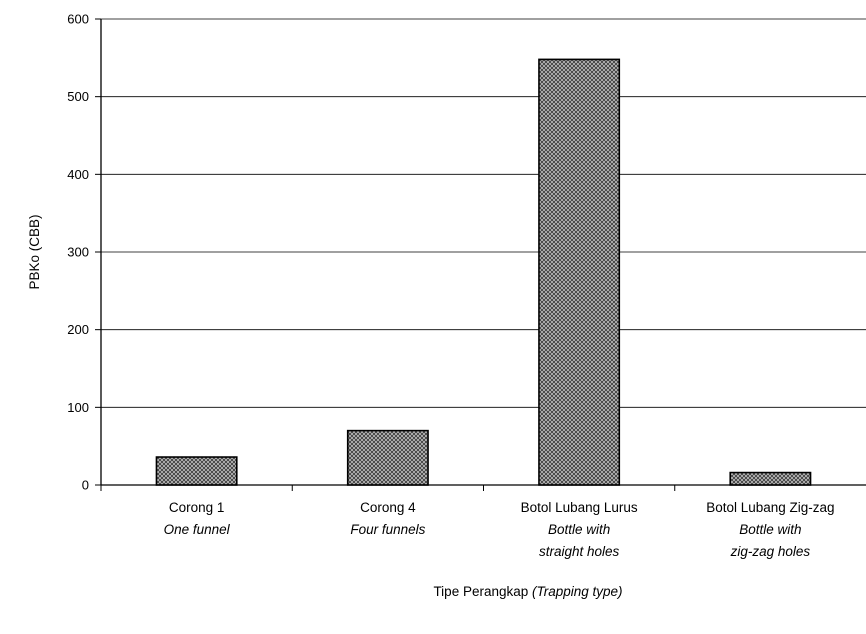 The width and height of the screenshot is (866, 634). I want to click on x-axis-title-italic: (Trapping type), so click(577, 591).